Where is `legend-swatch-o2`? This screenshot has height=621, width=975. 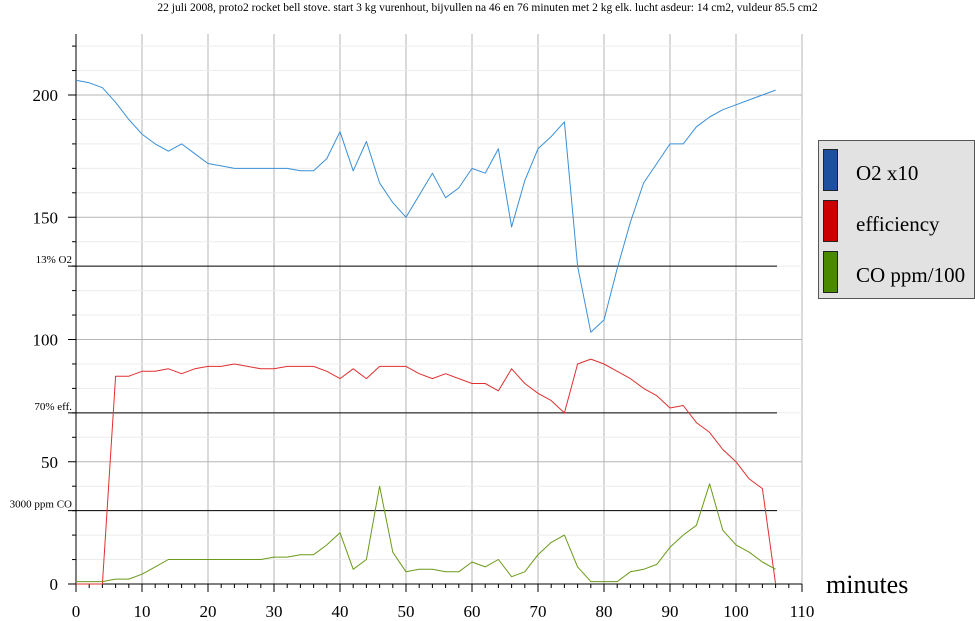 legend-swatch-o2 is located at coordinates (830, 170).